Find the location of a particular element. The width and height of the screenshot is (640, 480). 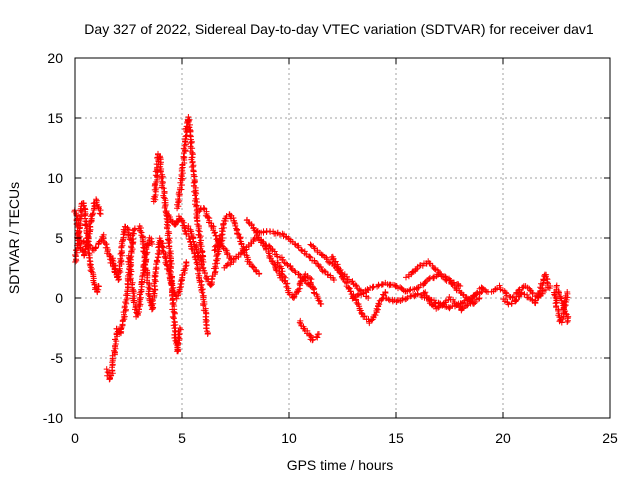

y-tick-label: 15 is located at coordinates (55, 118).